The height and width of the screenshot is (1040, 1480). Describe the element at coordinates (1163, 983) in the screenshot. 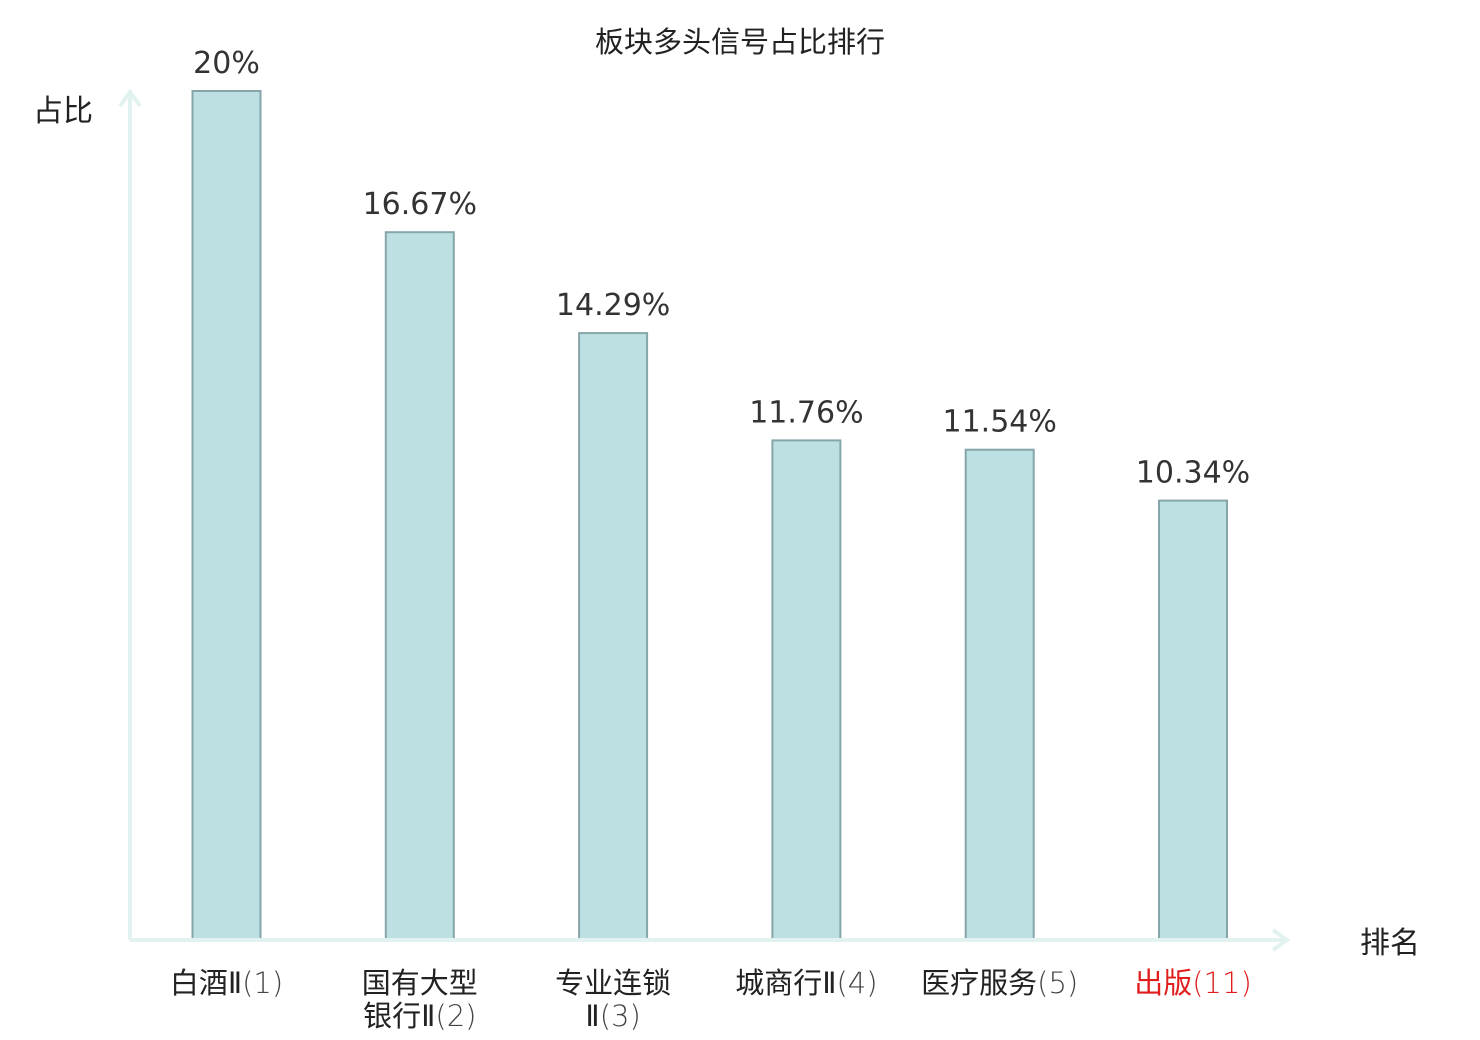

I see `category-name: 出版` at that location.